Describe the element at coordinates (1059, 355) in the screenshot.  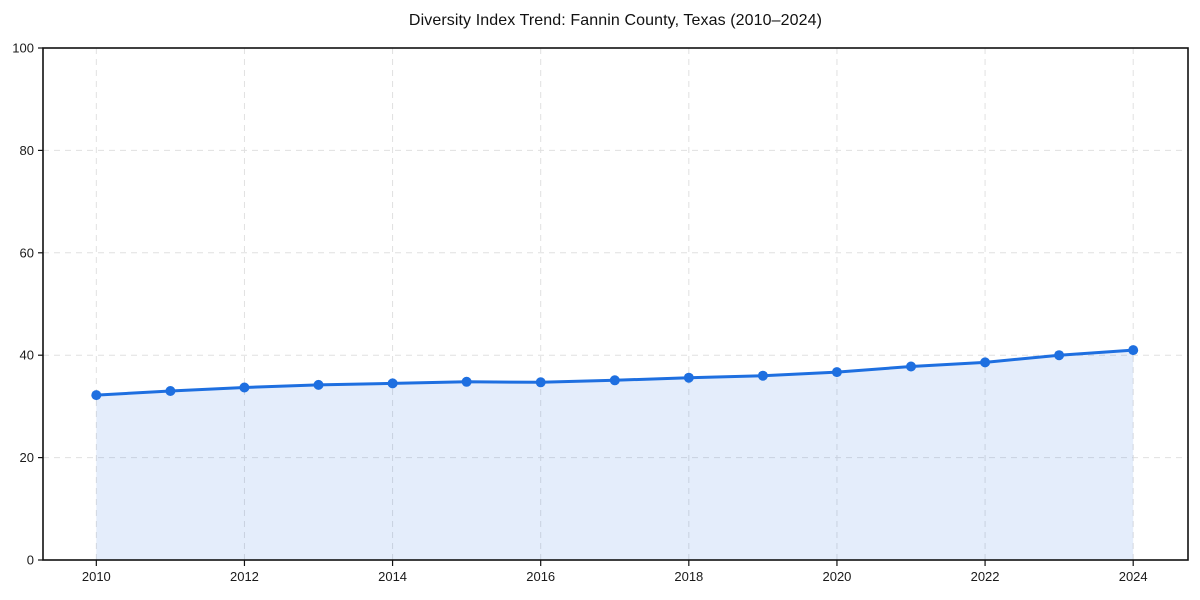
I see `data-point-2023` at that location.